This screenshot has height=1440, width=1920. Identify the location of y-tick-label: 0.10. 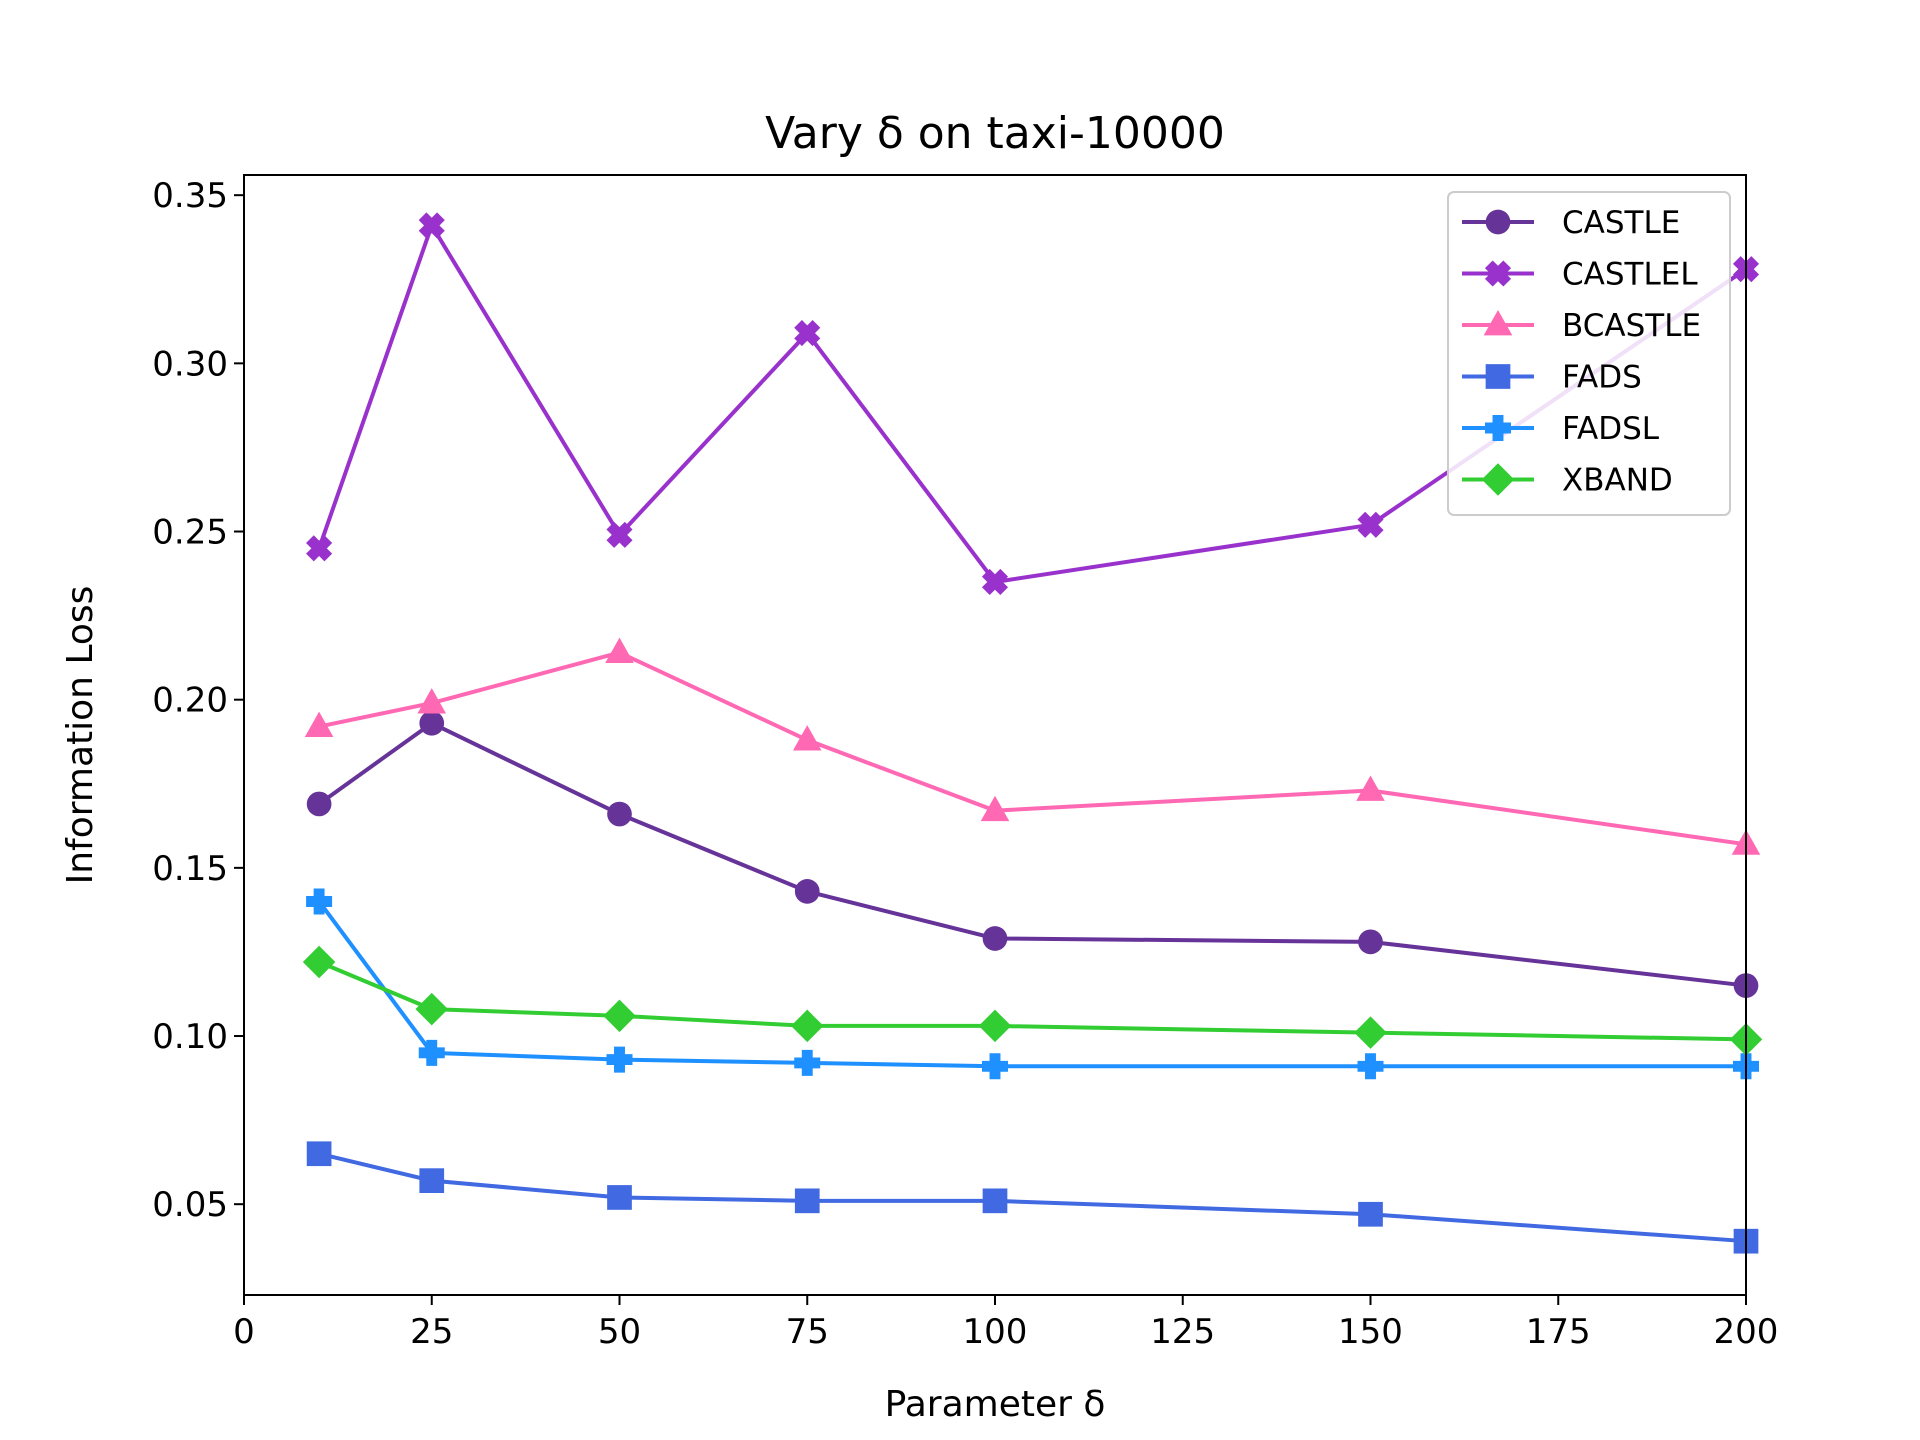
(190, 1037).